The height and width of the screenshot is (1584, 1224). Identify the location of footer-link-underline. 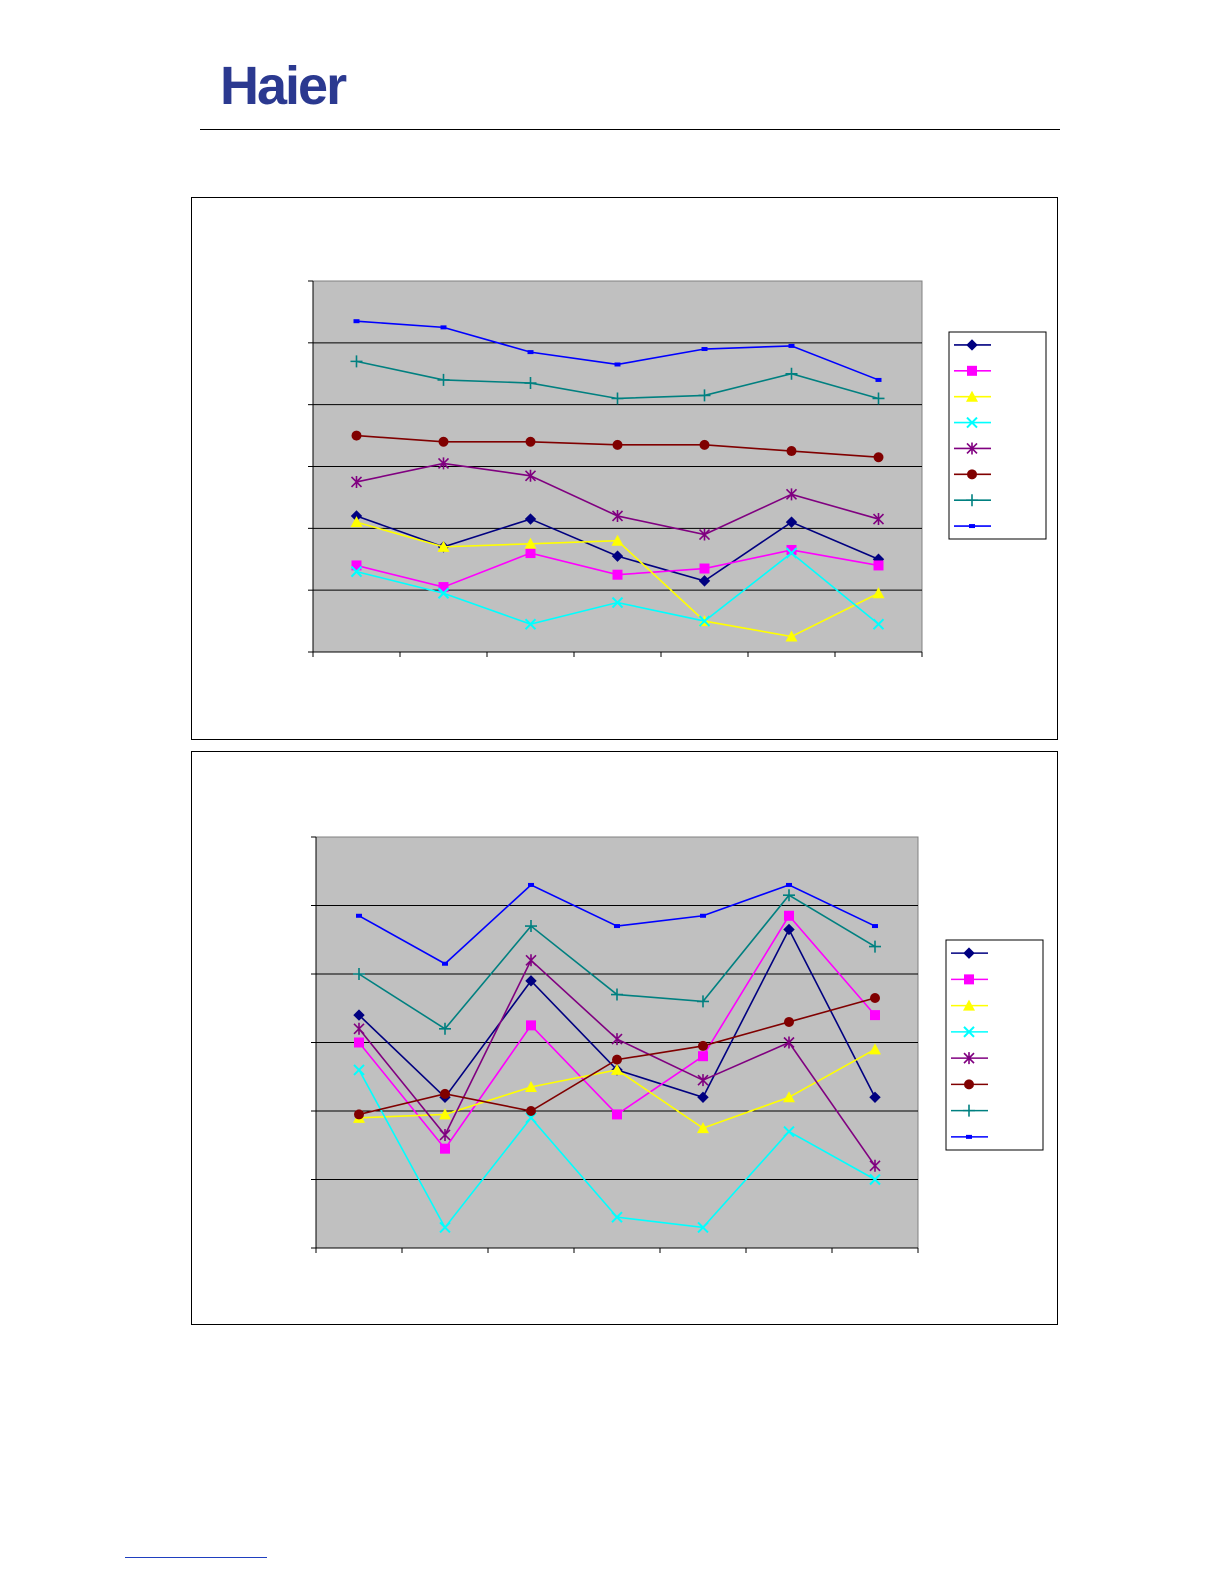
(196, 1557).